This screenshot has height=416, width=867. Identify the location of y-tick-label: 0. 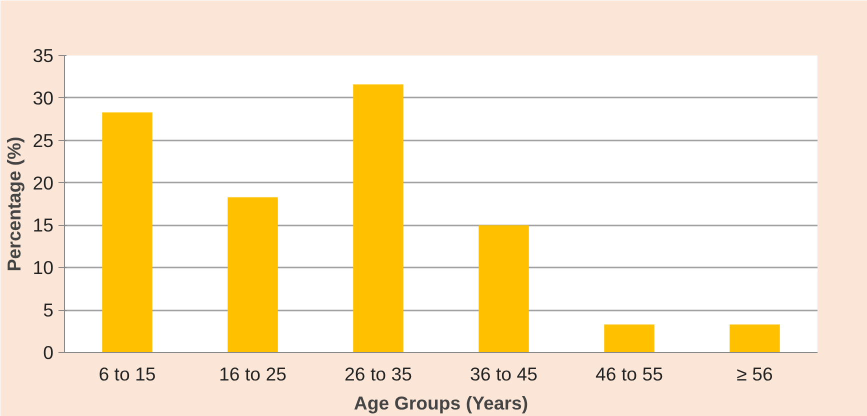
(48, 352).